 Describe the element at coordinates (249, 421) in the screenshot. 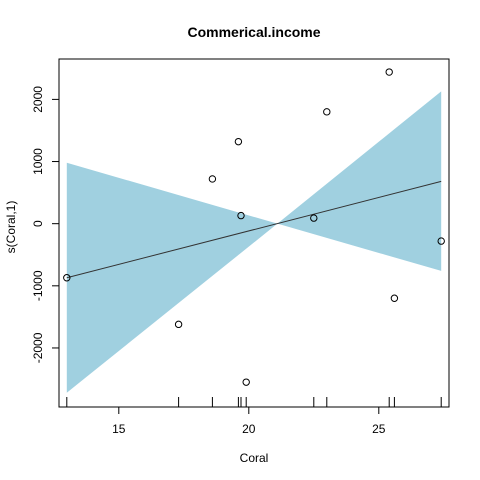

I see `x-axis: 15 20 25` at that location.